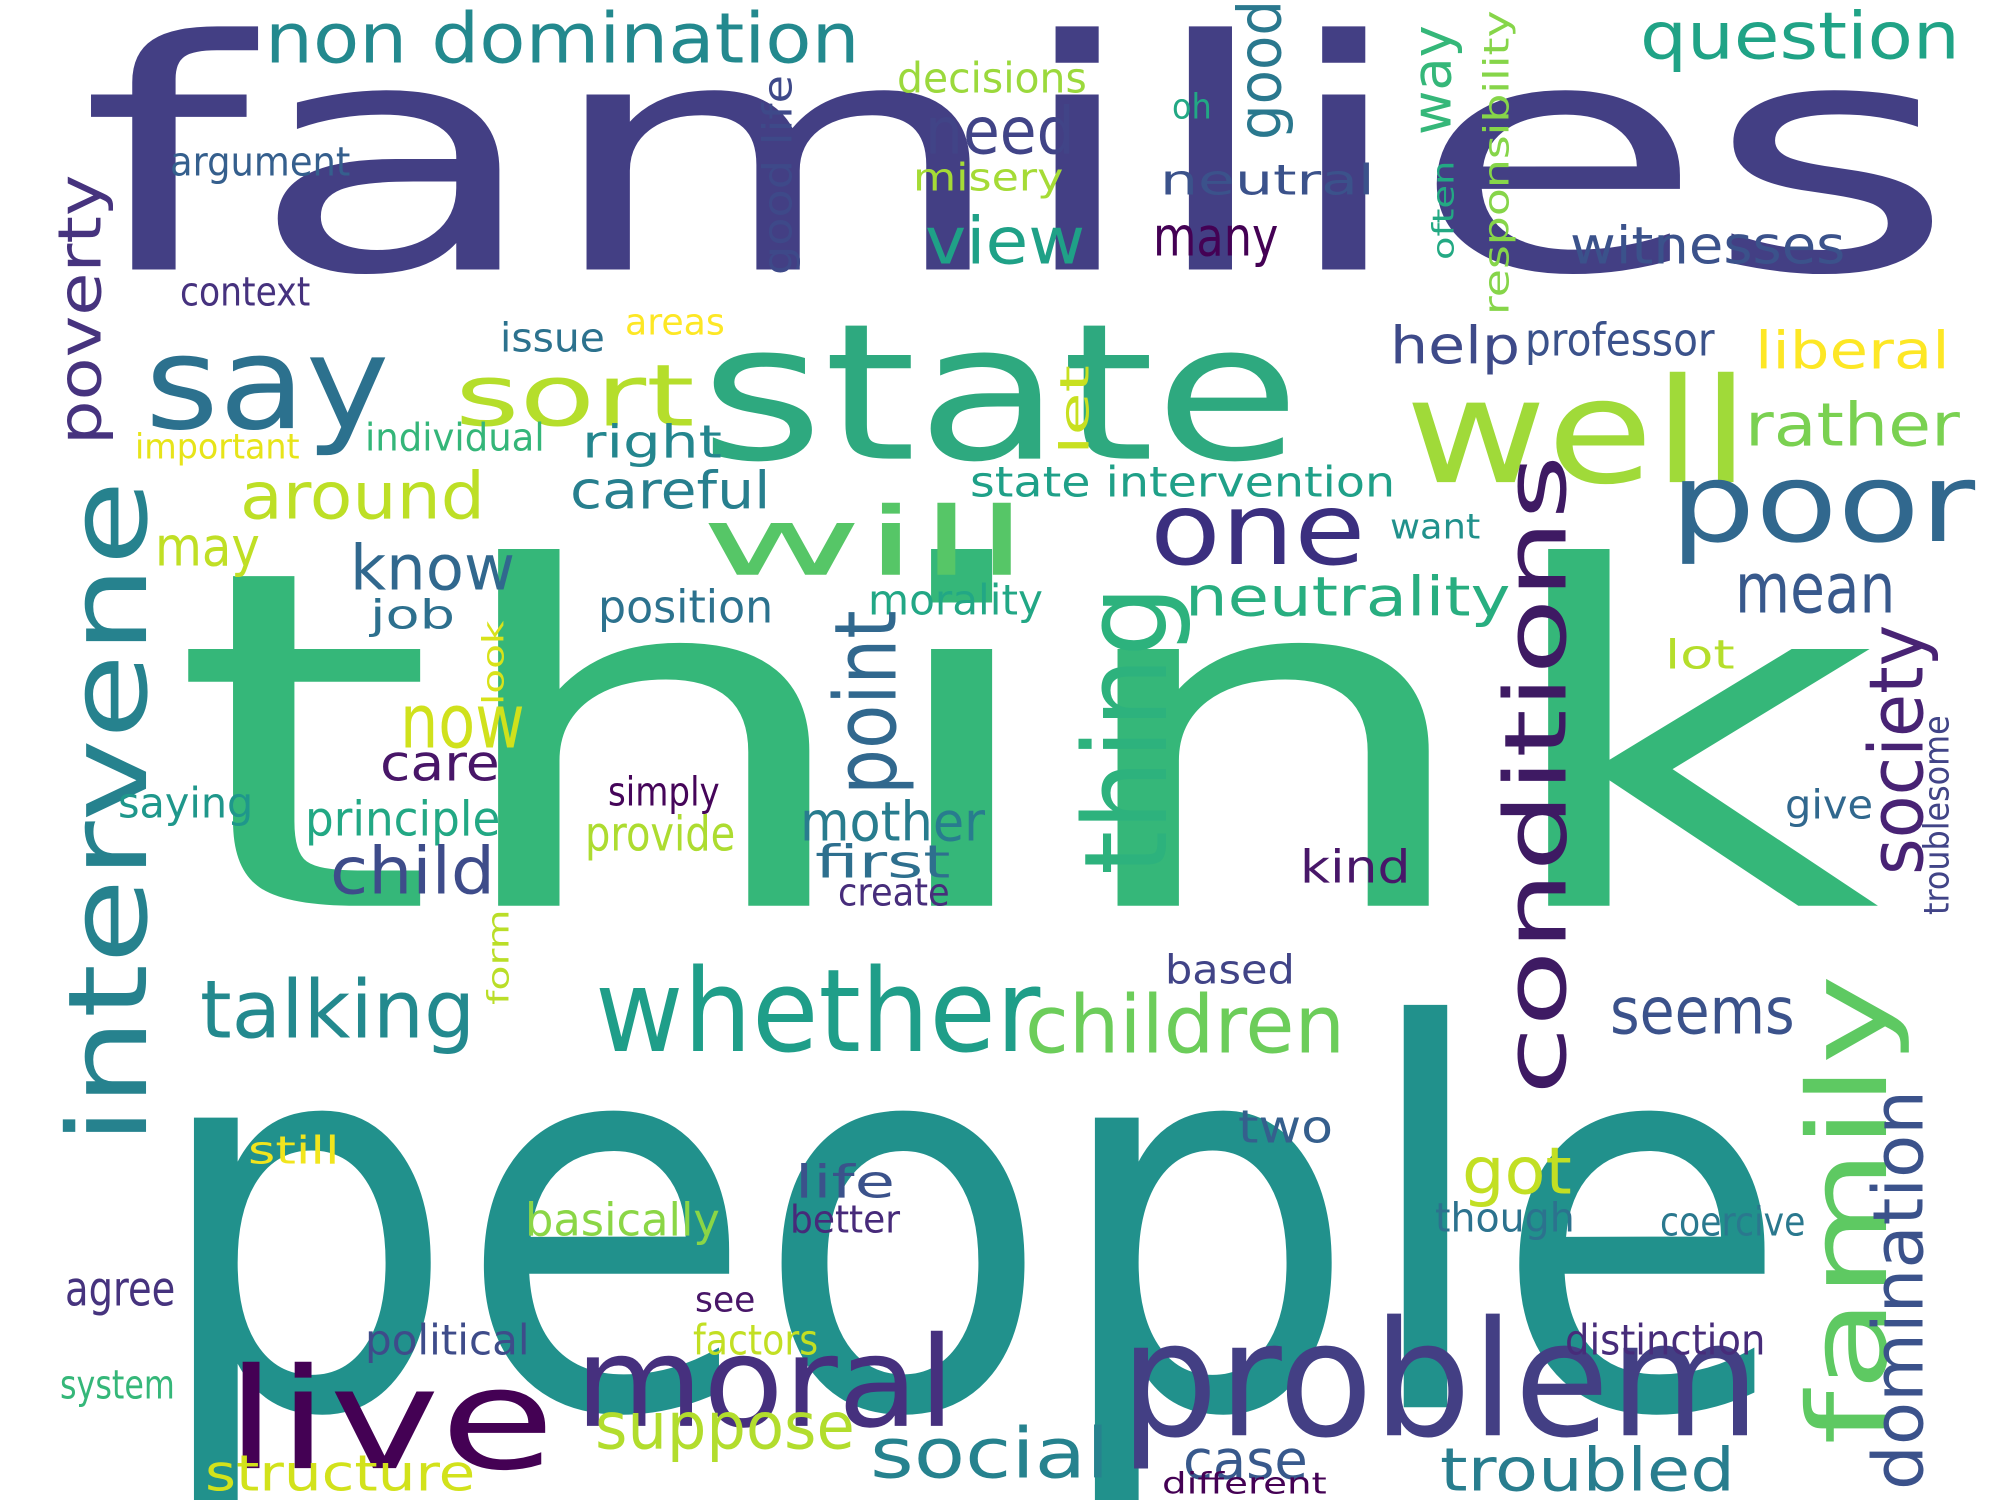 The image size is (2000, 1500). Describe the element at coordinates (990, 1454) in the screenshot. I see `word-social: social` at that location.